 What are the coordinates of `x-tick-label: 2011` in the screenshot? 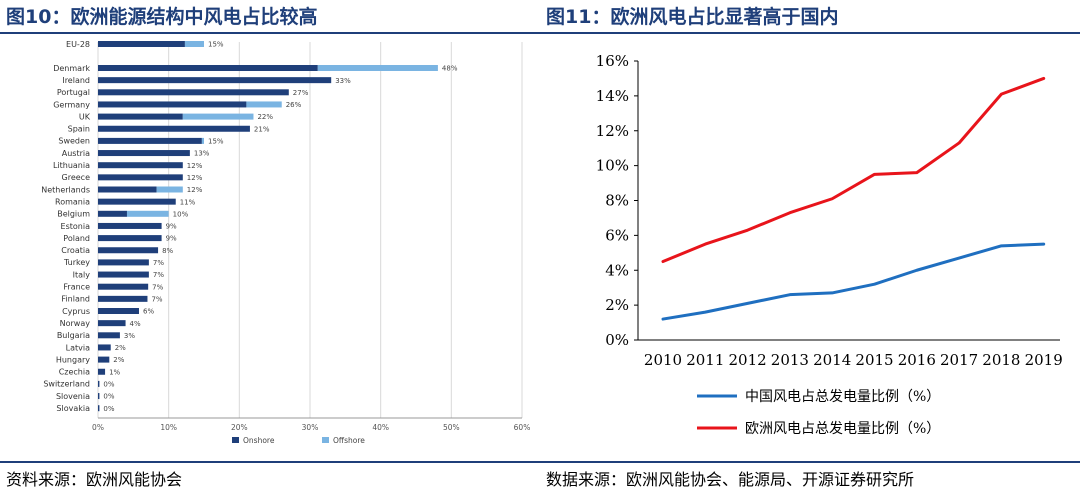 It's located at (705, 360).